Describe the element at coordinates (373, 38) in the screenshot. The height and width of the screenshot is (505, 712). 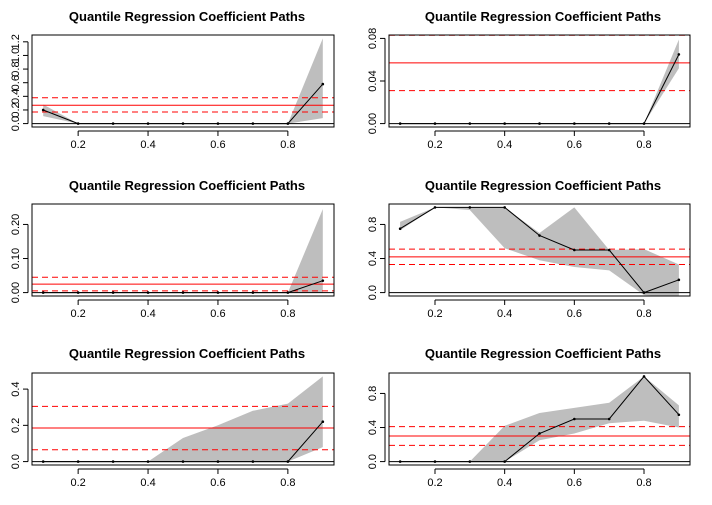
I see `y-tick-label: 0.08` at that location.